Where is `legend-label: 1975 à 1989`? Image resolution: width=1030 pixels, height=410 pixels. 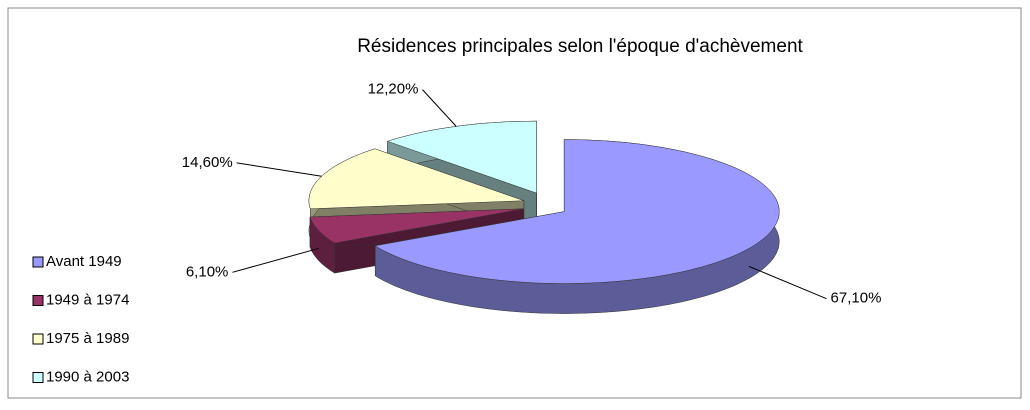 legend-label: 1975 à 1989 is located at coordinates (87, 338).